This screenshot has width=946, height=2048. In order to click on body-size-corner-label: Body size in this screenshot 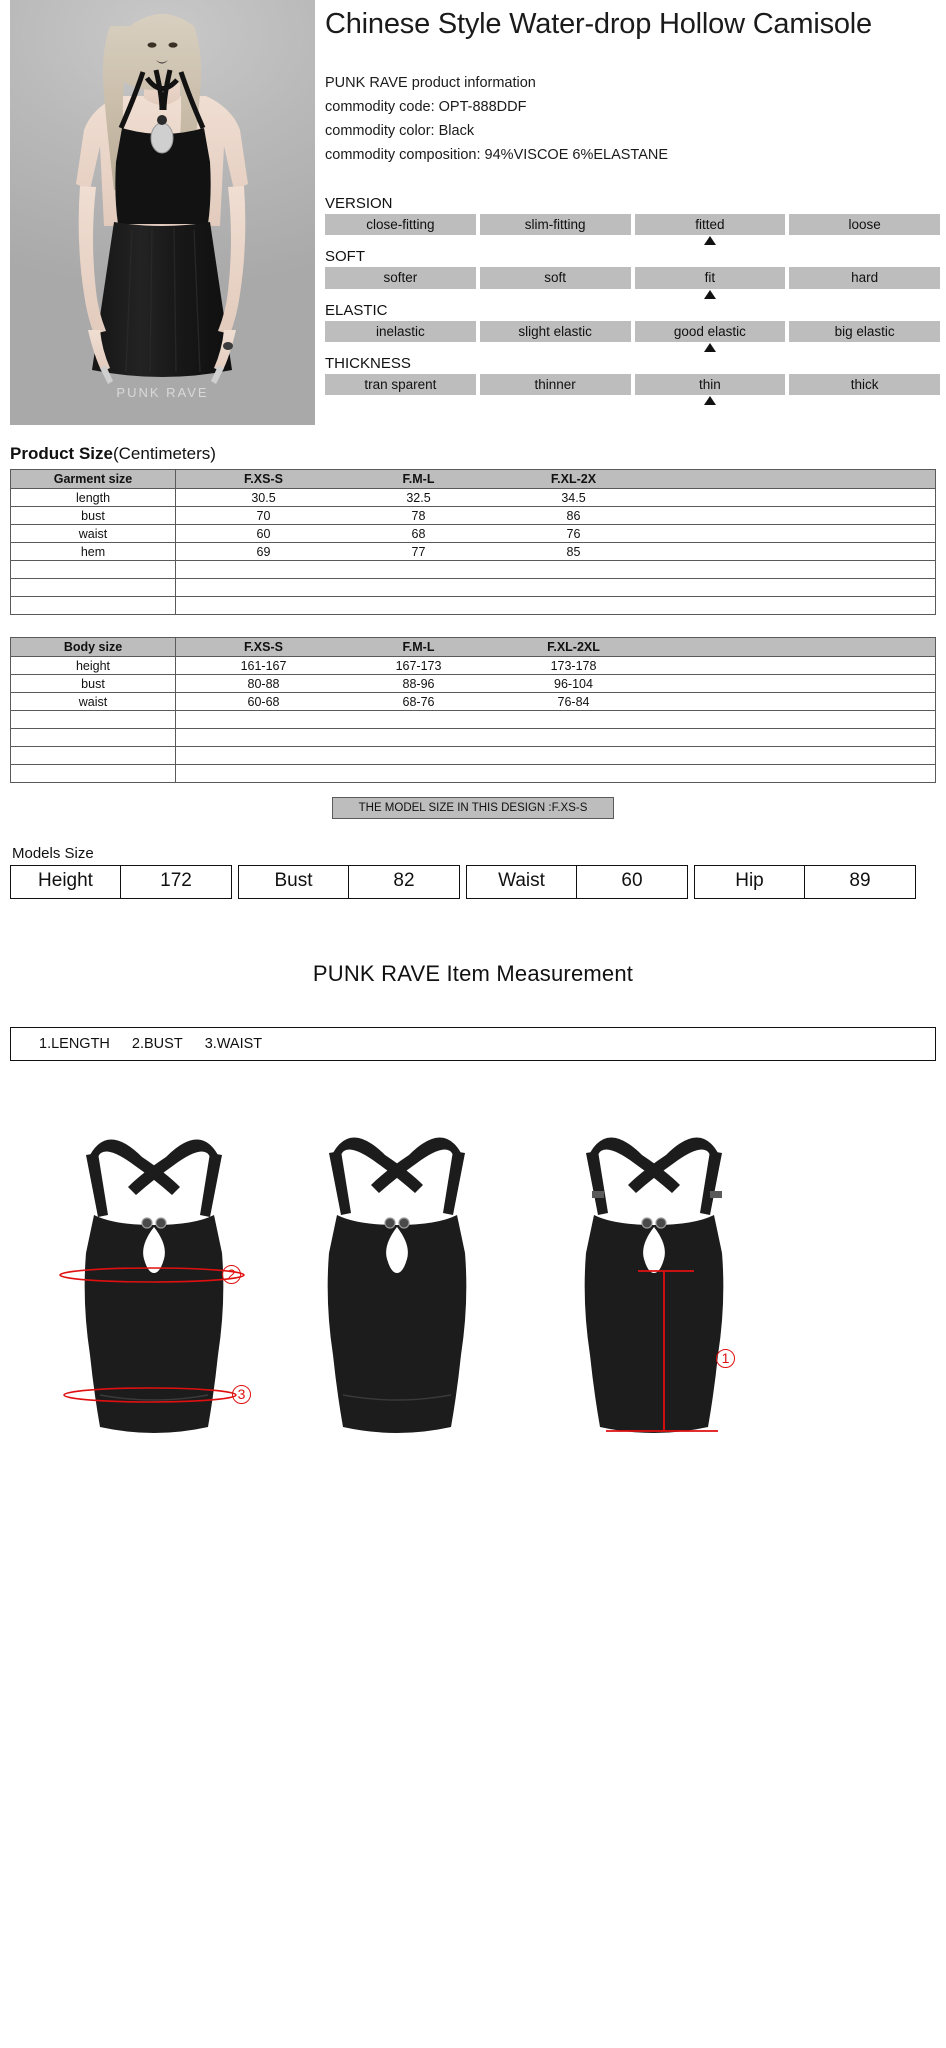, I will do `click(93, 647)`.